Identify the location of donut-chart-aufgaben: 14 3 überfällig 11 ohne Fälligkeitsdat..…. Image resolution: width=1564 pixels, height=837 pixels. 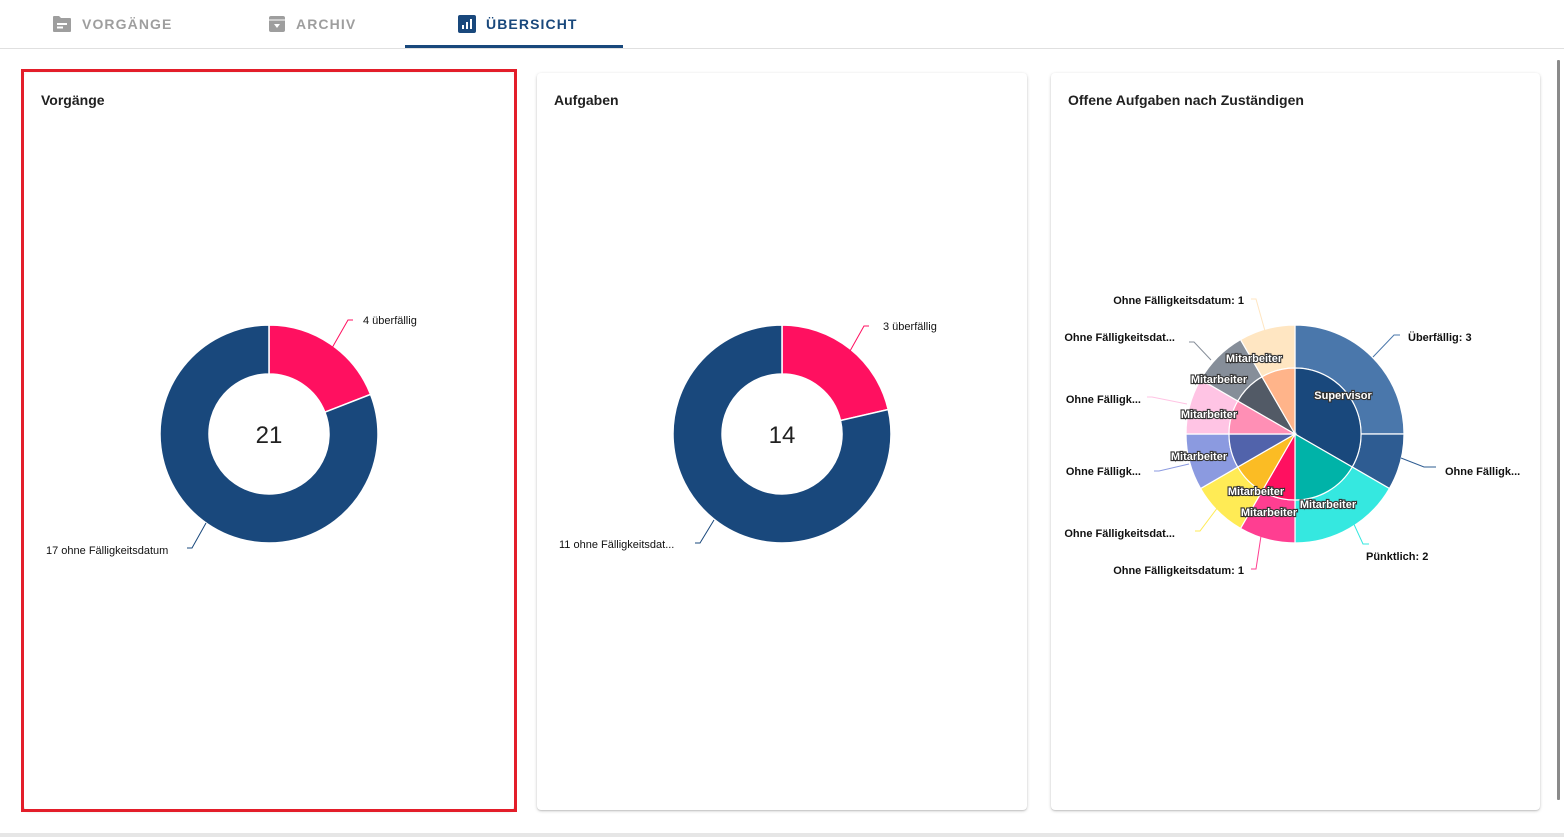
(748, 436).